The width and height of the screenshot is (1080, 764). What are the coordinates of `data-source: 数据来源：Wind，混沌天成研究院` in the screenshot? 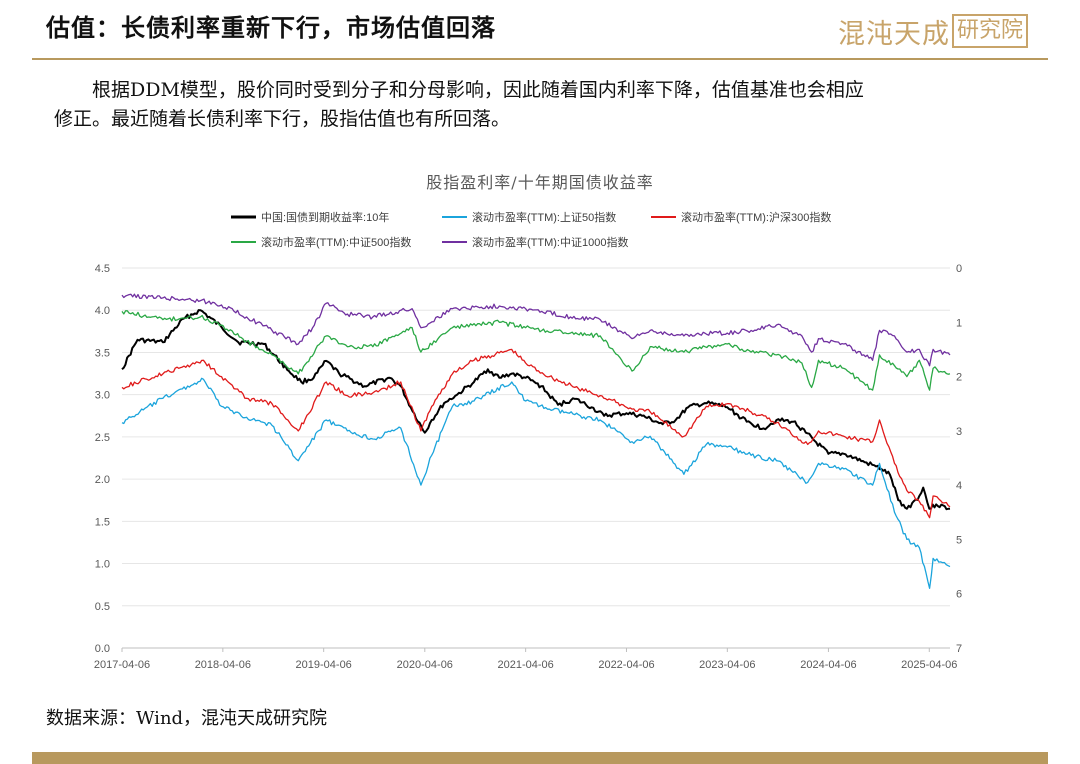 It's located at (187, 718).